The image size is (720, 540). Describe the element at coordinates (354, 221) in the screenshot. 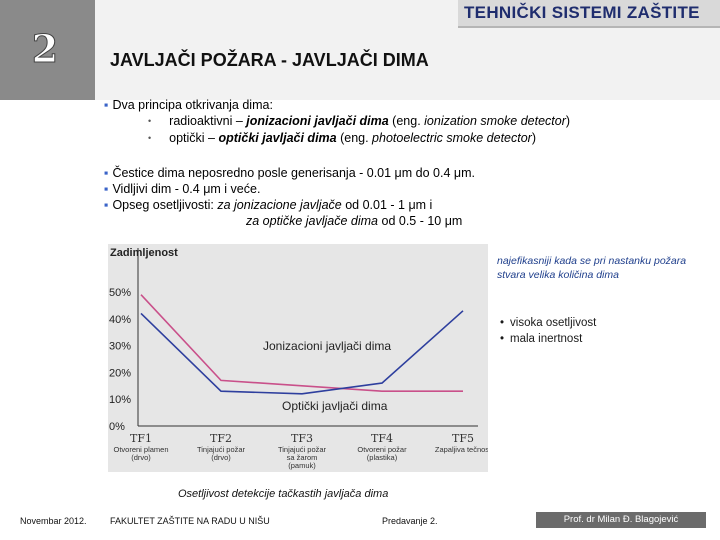

I see `fact-line: za optičke javljače dima od 0.5 - 10 μm` at that location.